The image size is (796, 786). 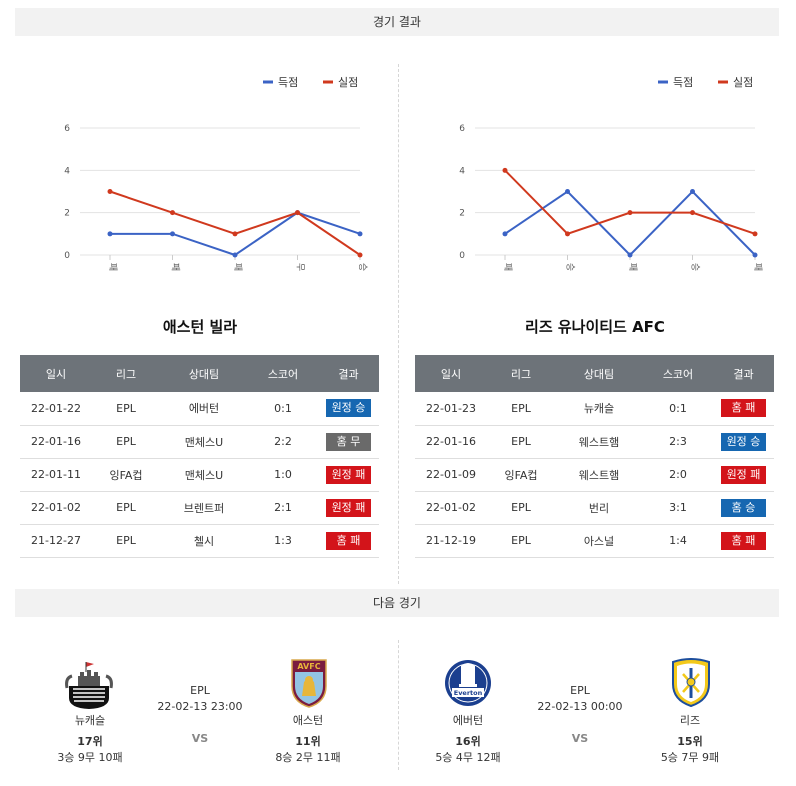 I want to click on cell-opponent: 브렌트퍼, so click(x=204, y=508).